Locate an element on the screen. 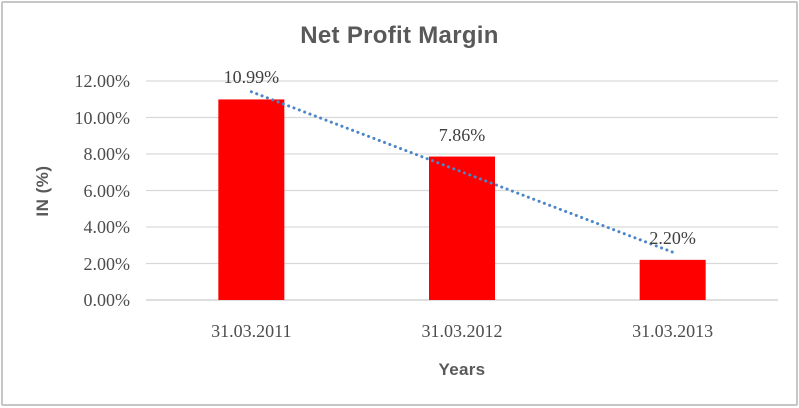 Image resolution: width=799 pixels, height=408 pixels. y-tick-label-2: 2.00% is located at coordinates (107, 263).